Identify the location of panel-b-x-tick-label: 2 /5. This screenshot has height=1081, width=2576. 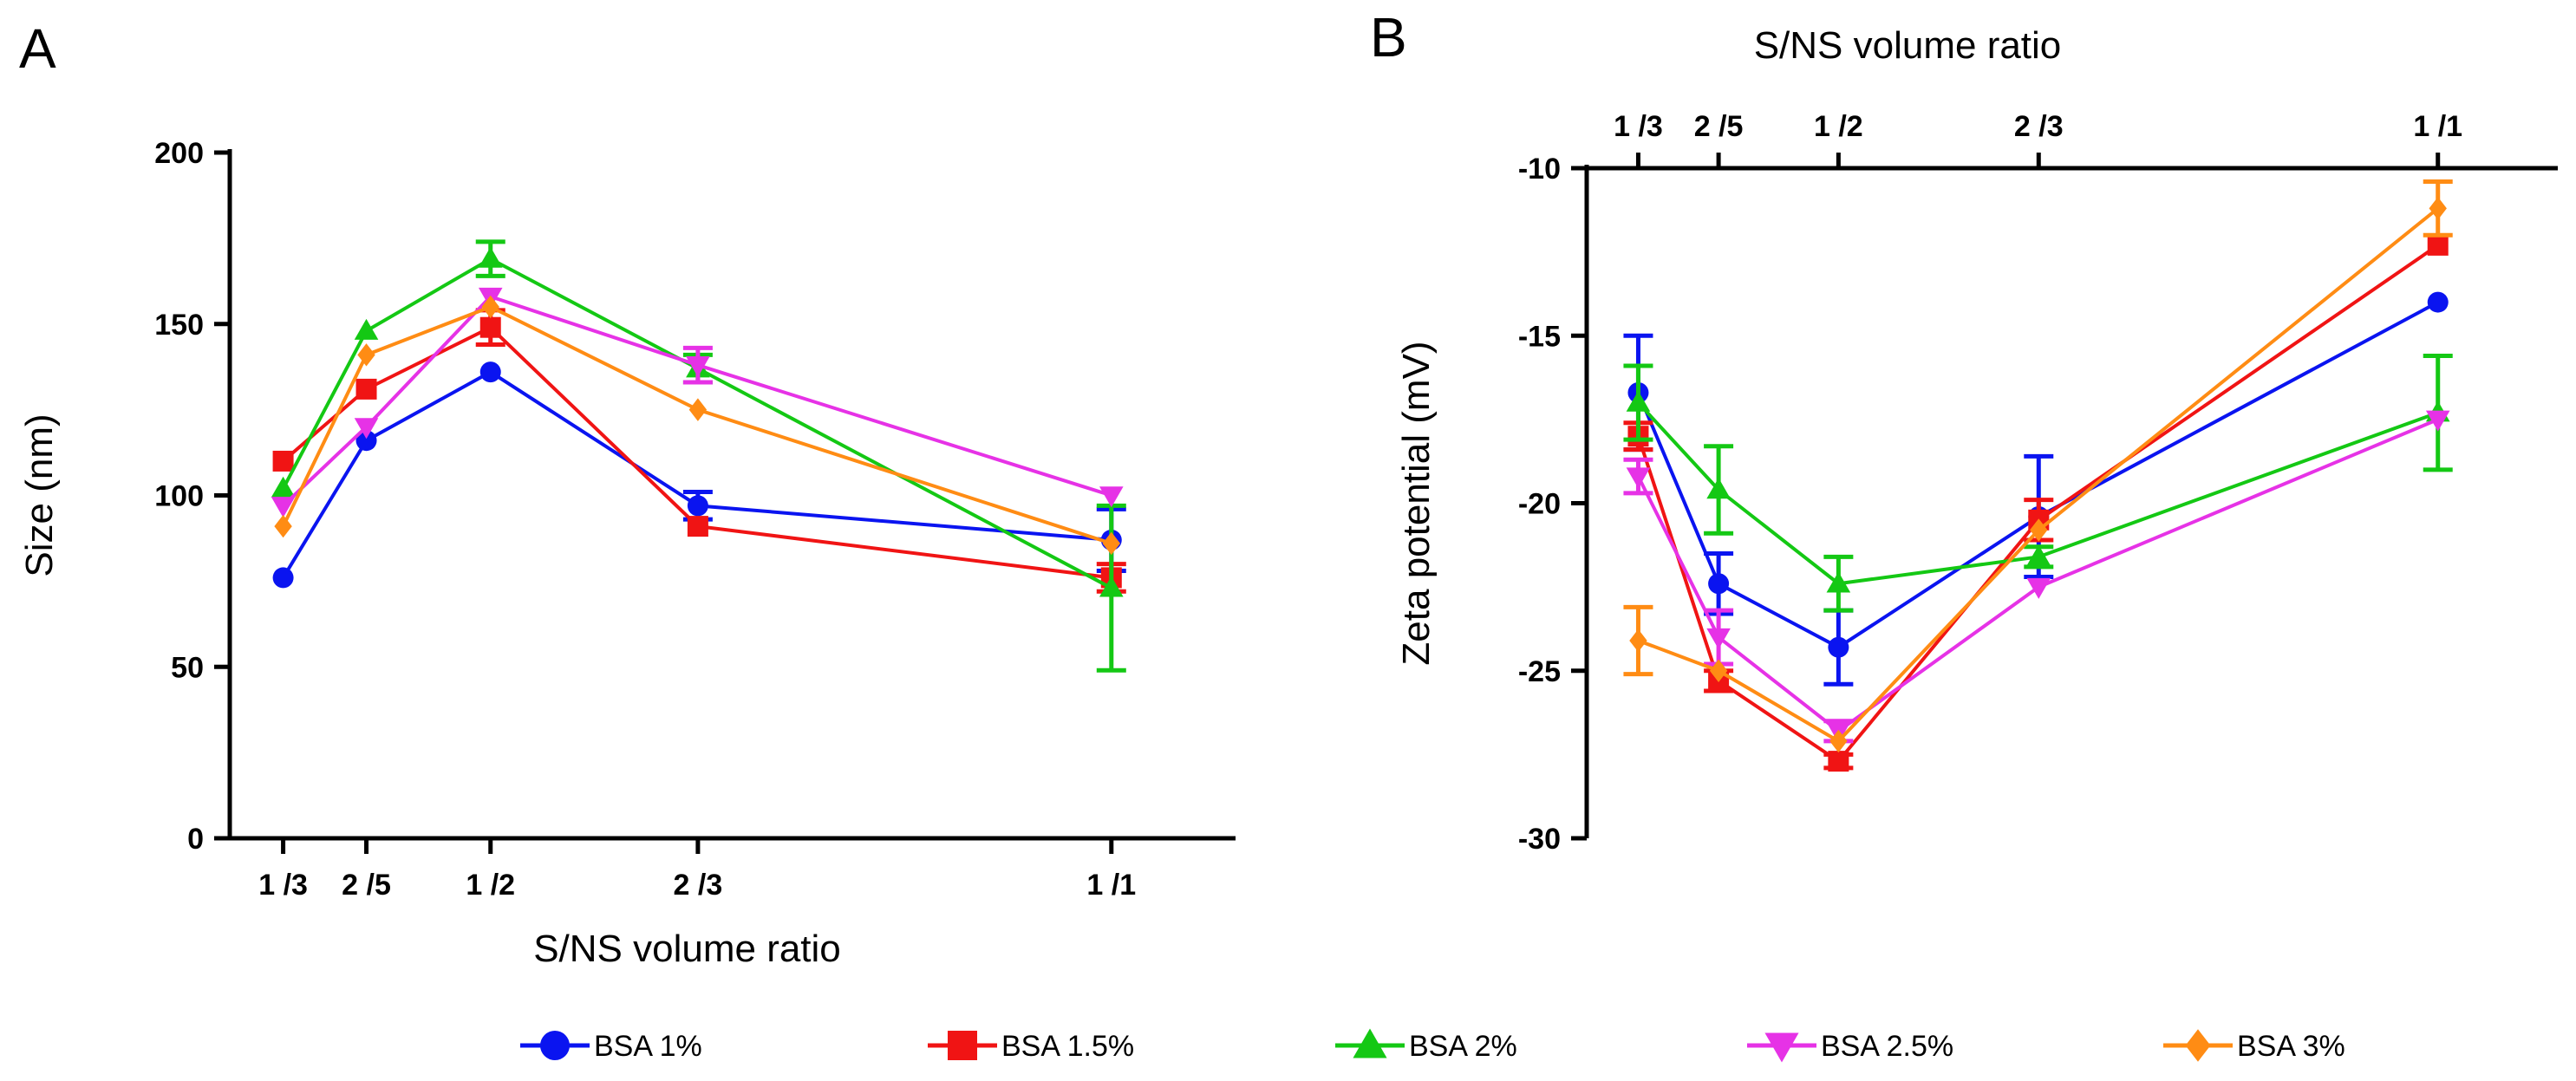
(1719, 127).